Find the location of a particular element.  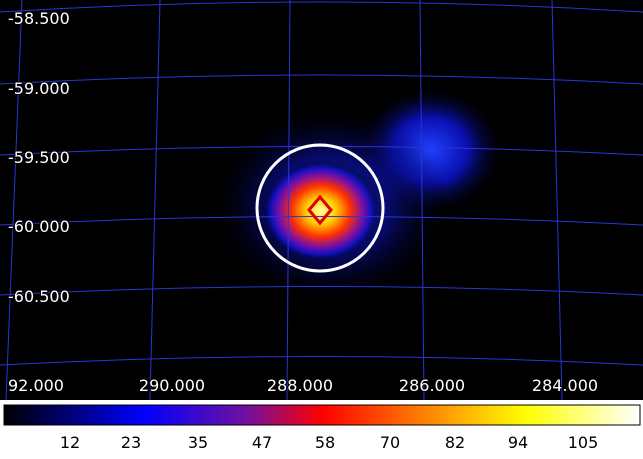

ra-label: 284.000 is located at coordinates (565, 385).